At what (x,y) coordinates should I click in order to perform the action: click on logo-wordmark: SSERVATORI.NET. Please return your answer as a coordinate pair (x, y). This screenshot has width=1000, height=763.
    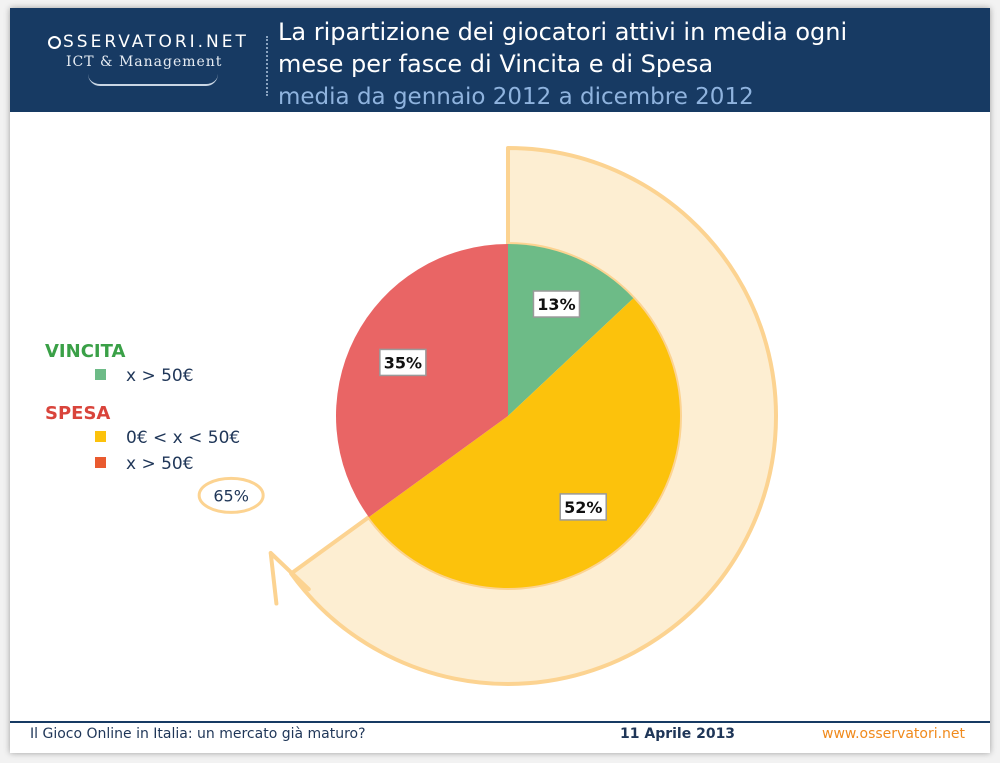
    Looking at the image, I should click on (148, 42).